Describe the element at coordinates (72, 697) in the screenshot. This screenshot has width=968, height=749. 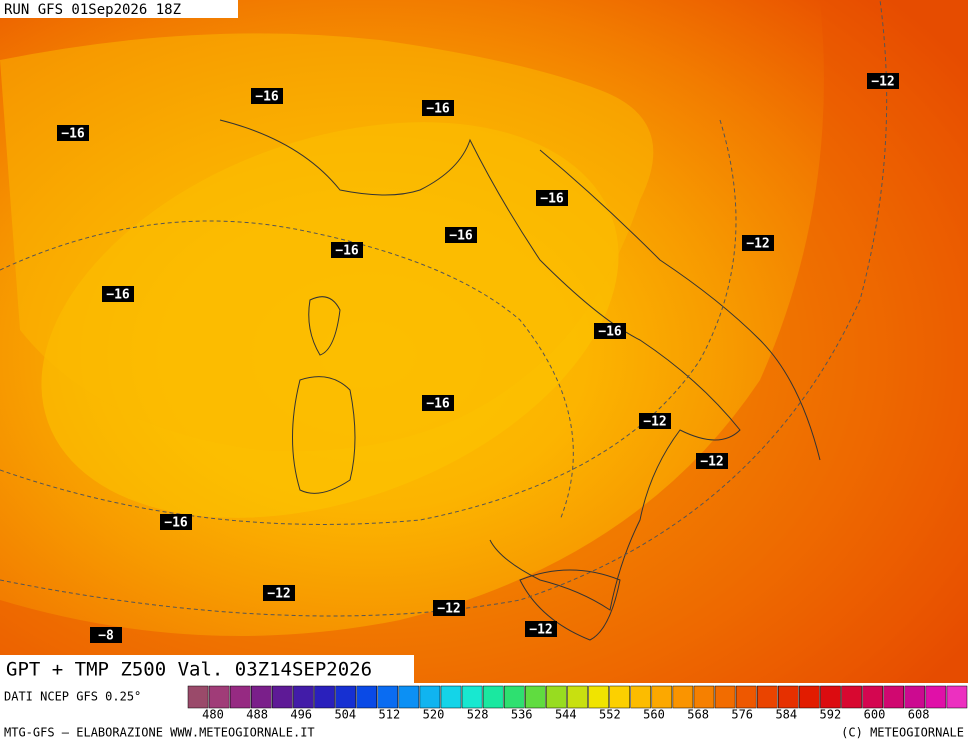
I see `source: DATI NCEP GFS 0.25°` at that location.